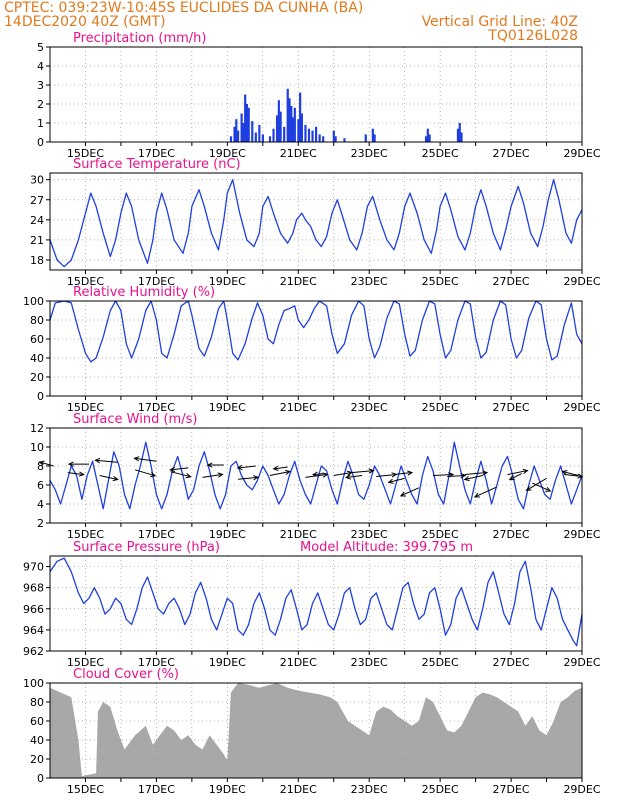 The image size is (618, 800). Describe the element at coordinates (37, 240) in the screenshot. I see `y-tick-label: 21` at that location.